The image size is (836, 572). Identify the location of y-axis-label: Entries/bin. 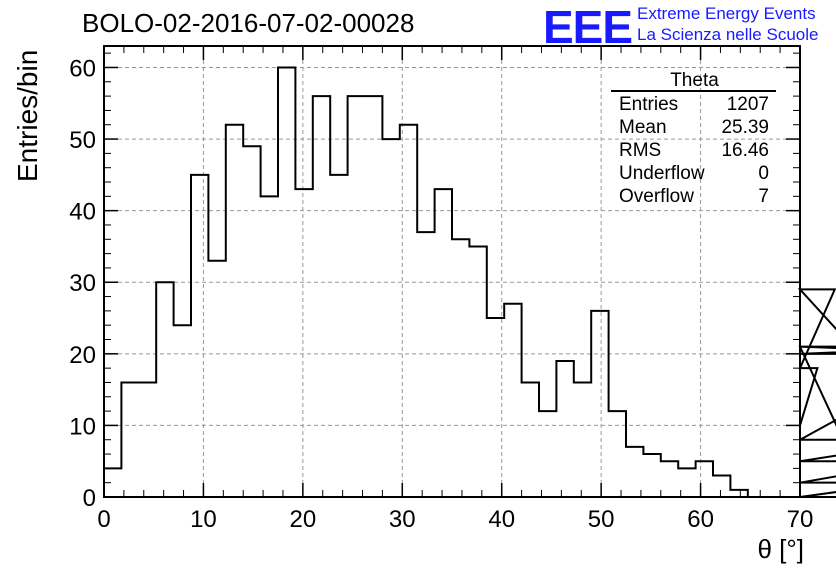
(27, 115).